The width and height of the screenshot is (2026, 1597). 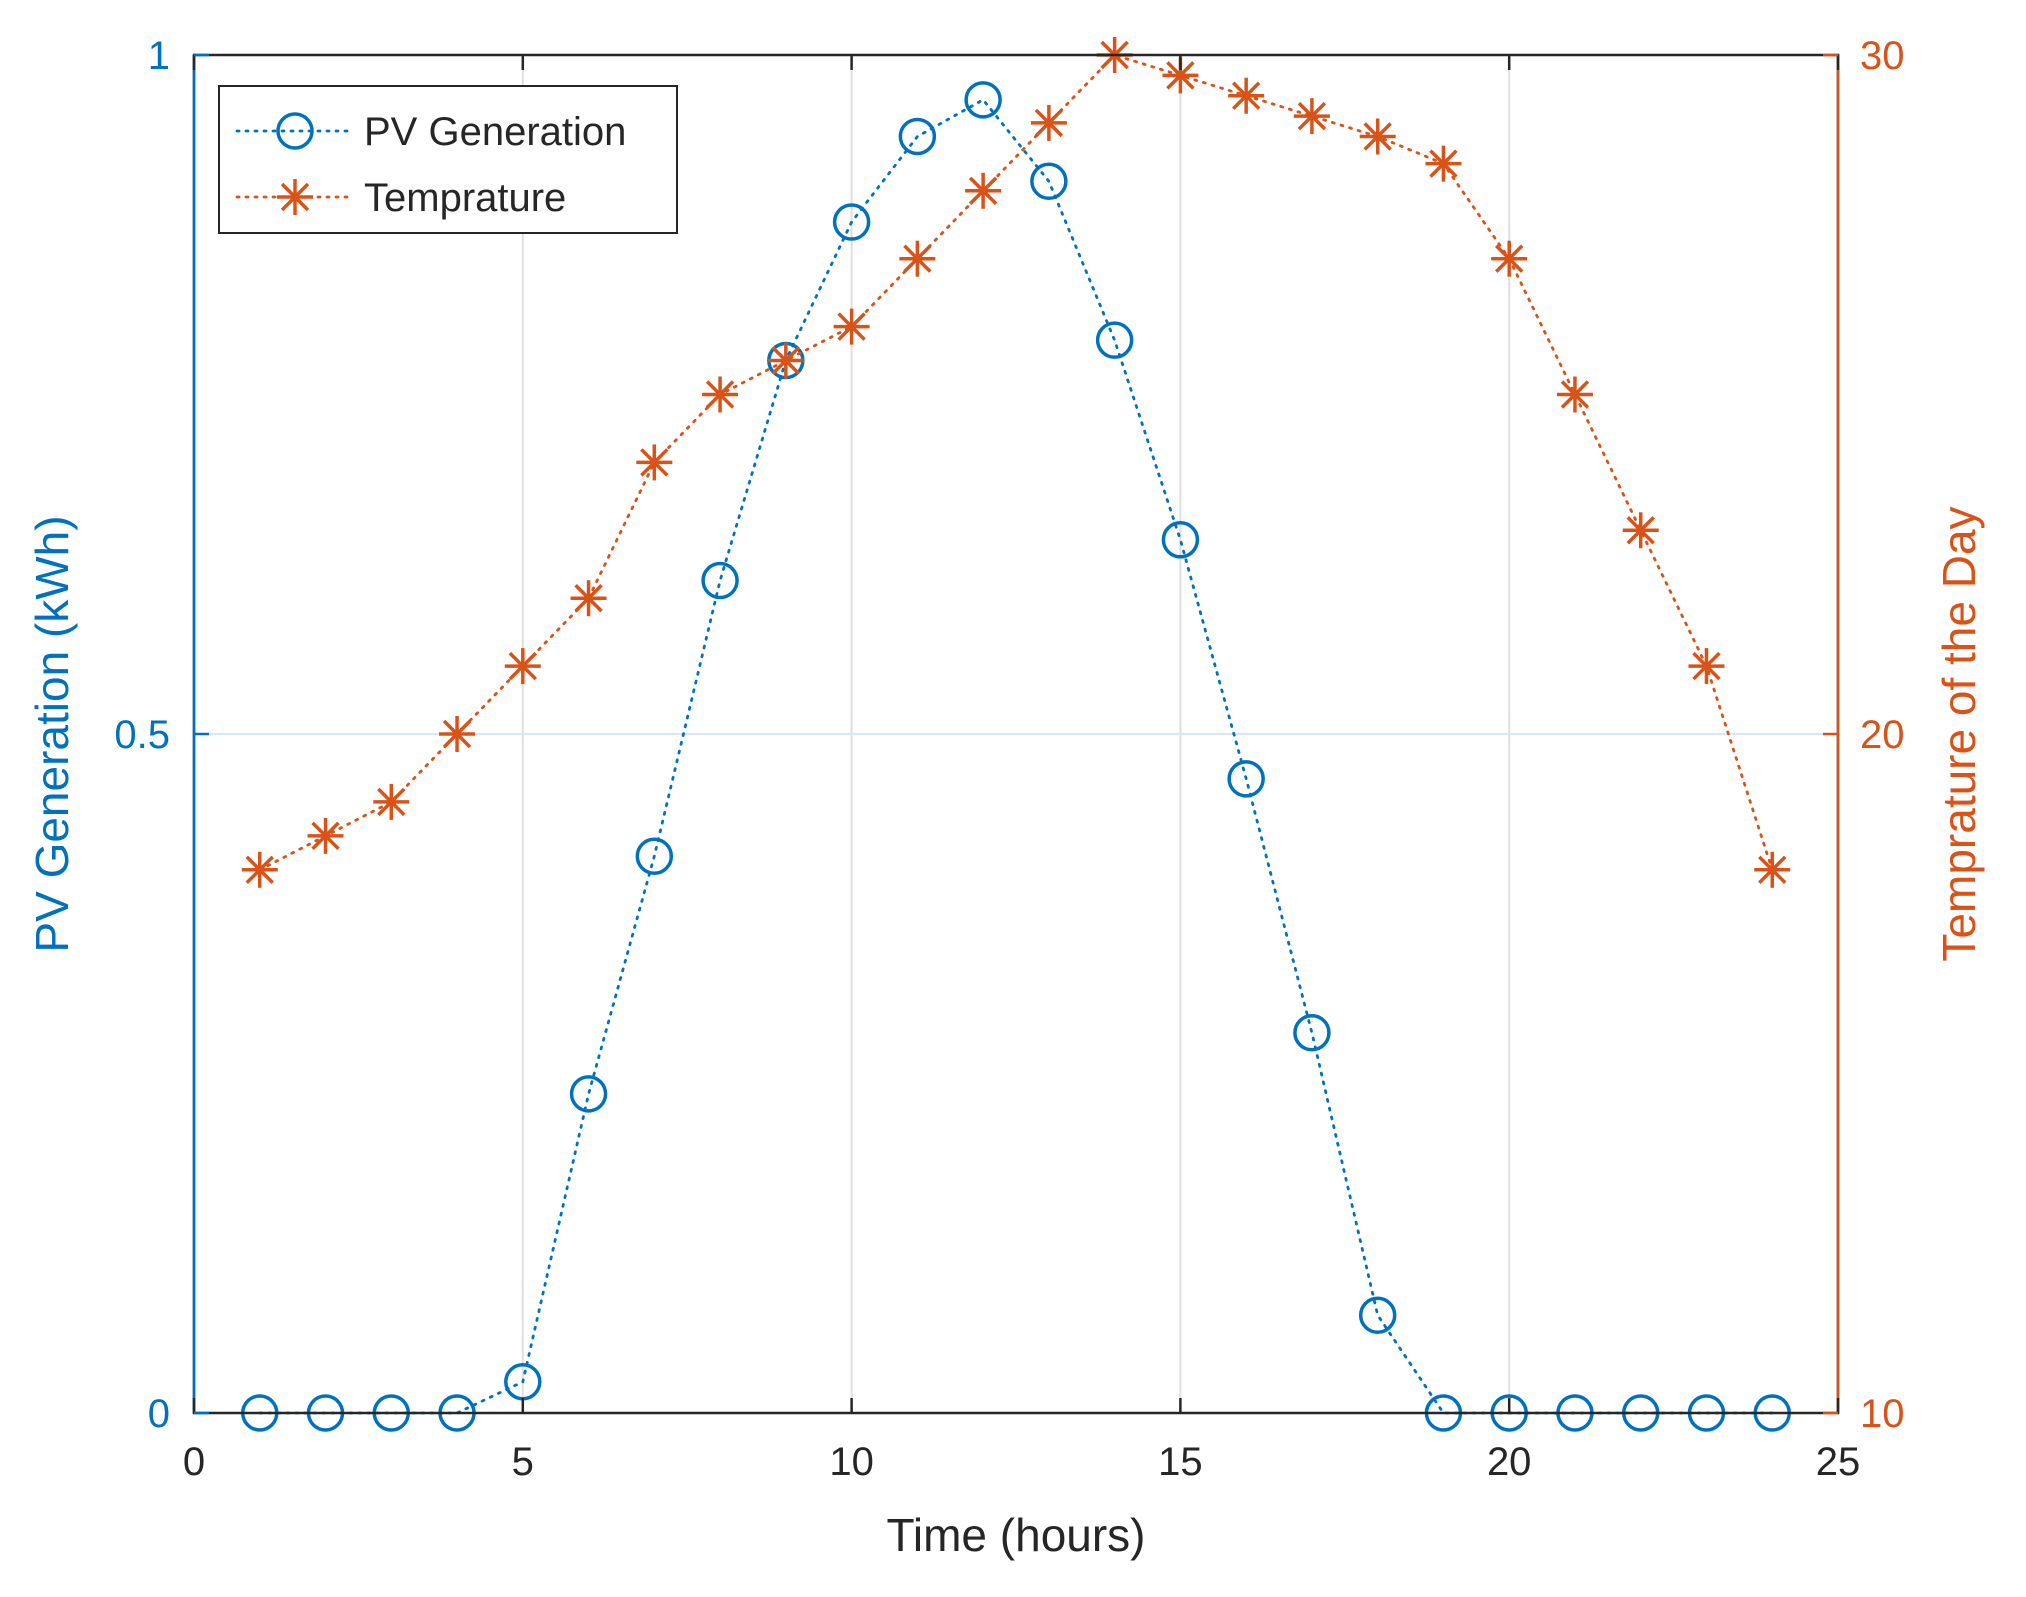 What do you see at coordinates (1016, 1535) in the screenshot?
I see `x-axis-label: Time (hours)` at bounding box center [1016, 1535].